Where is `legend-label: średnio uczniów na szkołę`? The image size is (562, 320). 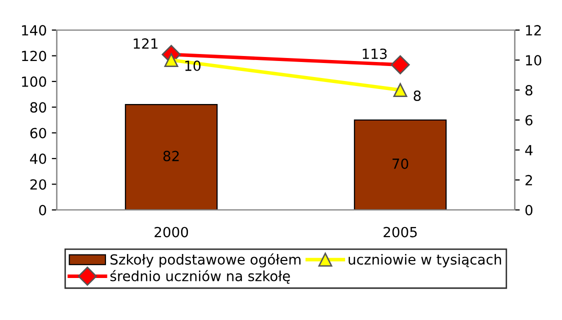
legend-label: średnio uczniów na szkołę is located at coordinates (200, 277).